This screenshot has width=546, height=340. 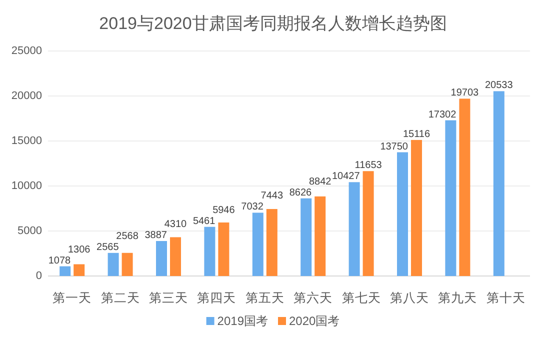 I want to click on y-tick-label: 20000, so click(x=26, y=96).